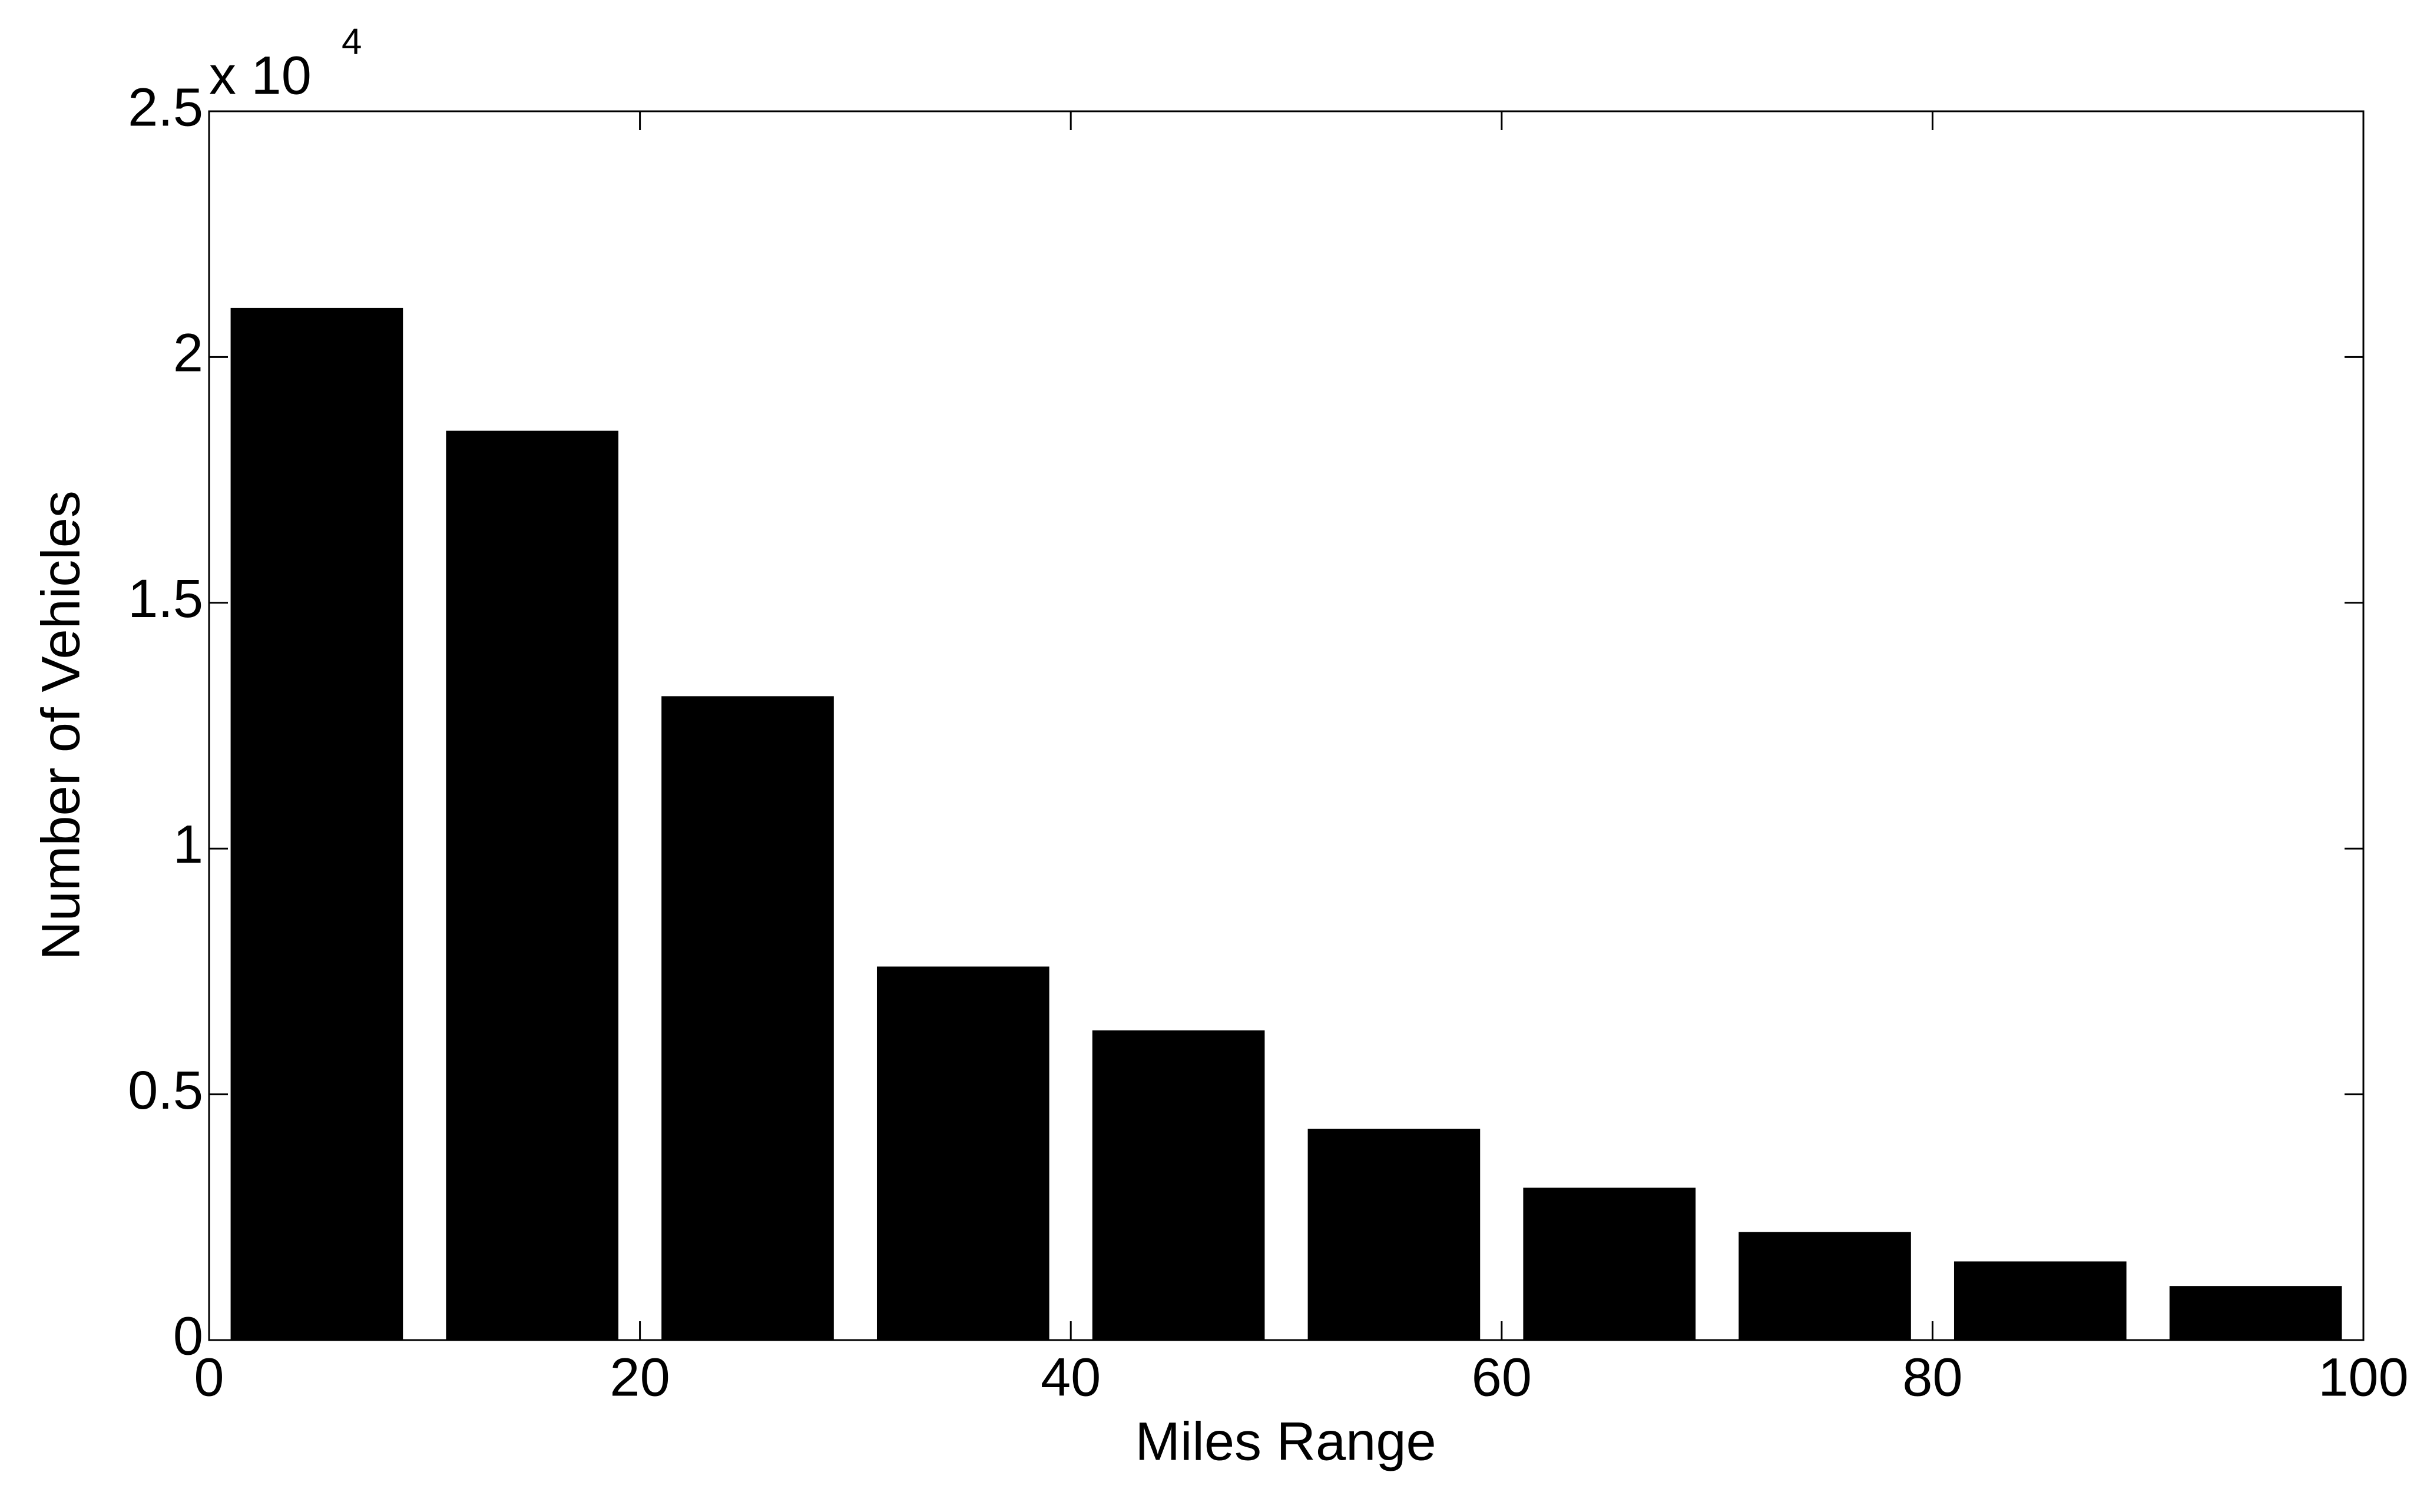  I want to click on x-tick-label: 0, so click(209, 1377).